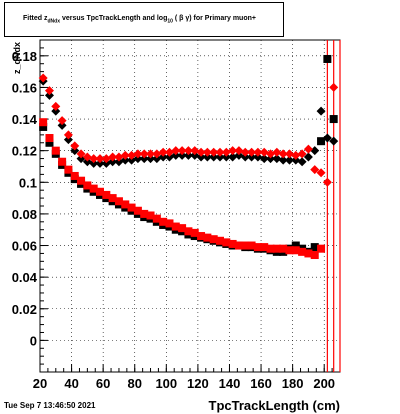 Image resolution: width=400 pixels, height=414 pixels. What do you see at coordinates (35, 18) in the screenshot?
I see `title-prefix: Fitted z` at bounding box center [35, 18].